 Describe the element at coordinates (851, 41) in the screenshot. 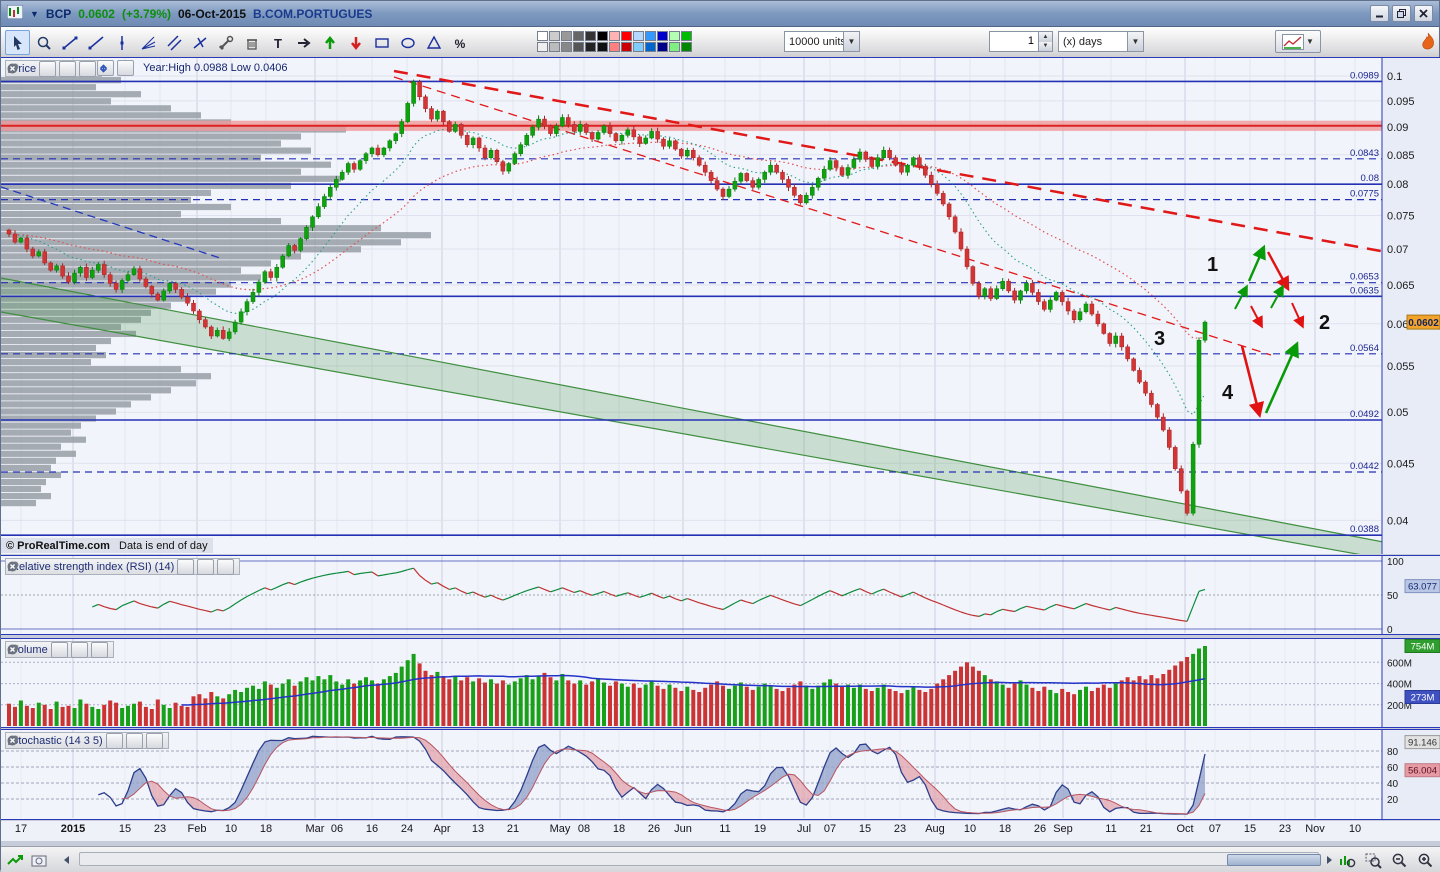

I see `units-dropdown-caret-icon: ▼` at that location.